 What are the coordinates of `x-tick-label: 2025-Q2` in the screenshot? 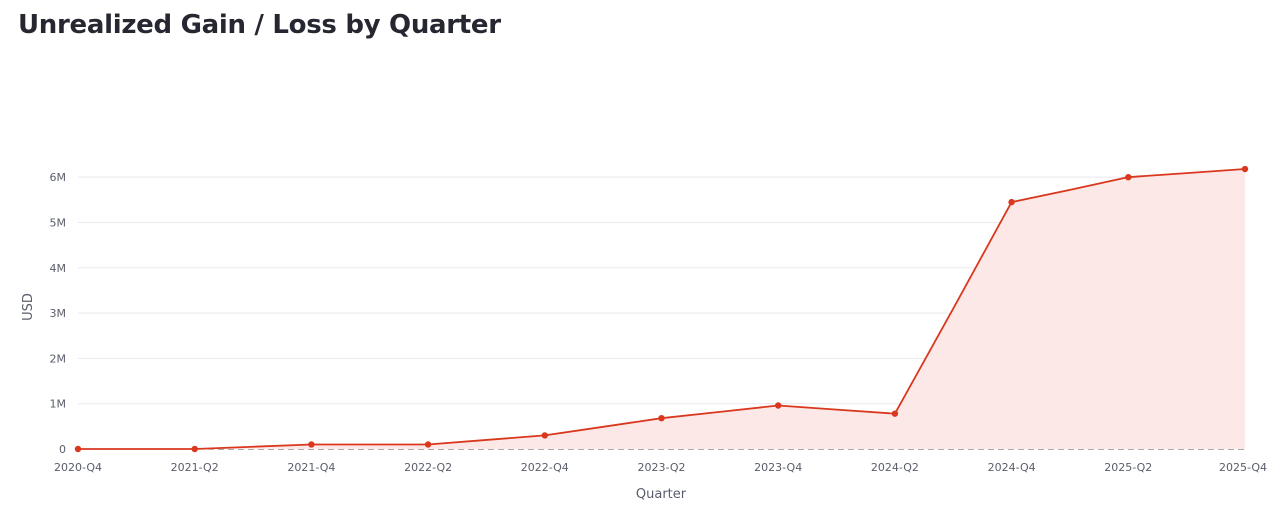 It's located at (1128, 467).